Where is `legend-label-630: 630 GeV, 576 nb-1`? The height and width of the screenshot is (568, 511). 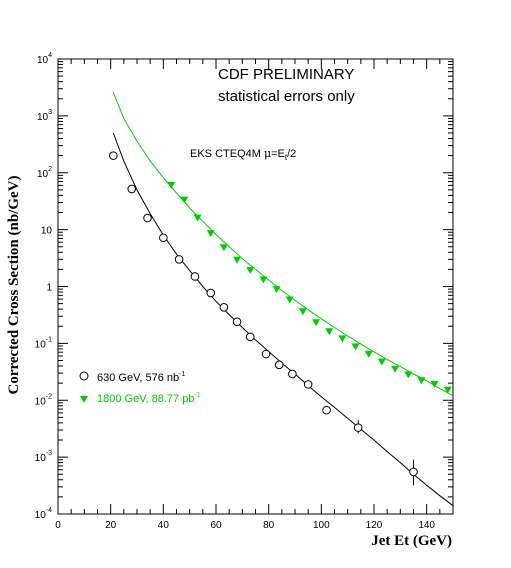
legend-label-630: 630 GeV, 576 nb-1 is located at coordinates (141, 377).